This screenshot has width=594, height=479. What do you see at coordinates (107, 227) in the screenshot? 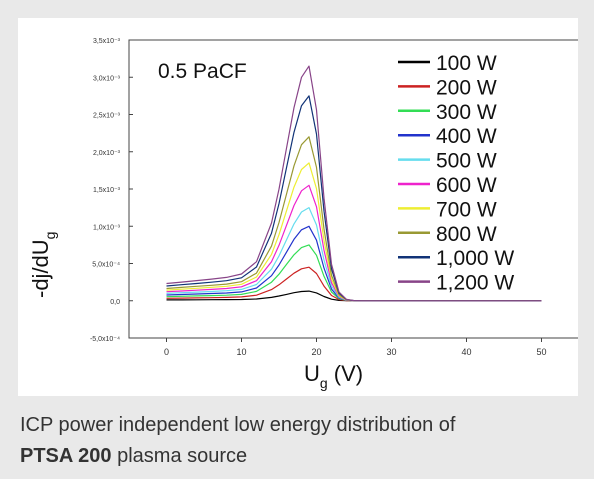
I see `y-tick-label: 1,0x10⁻³` at bounding box center [107, 227].